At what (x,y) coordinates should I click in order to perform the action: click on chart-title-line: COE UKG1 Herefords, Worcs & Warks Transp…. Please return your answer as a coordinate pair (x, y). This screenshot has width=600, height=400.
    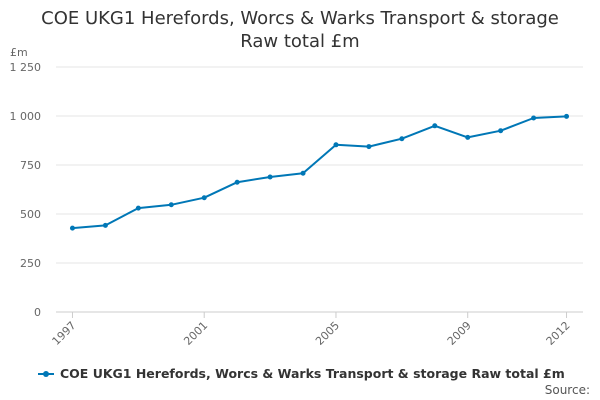
    Looking at the image, I should click on (300, 18).